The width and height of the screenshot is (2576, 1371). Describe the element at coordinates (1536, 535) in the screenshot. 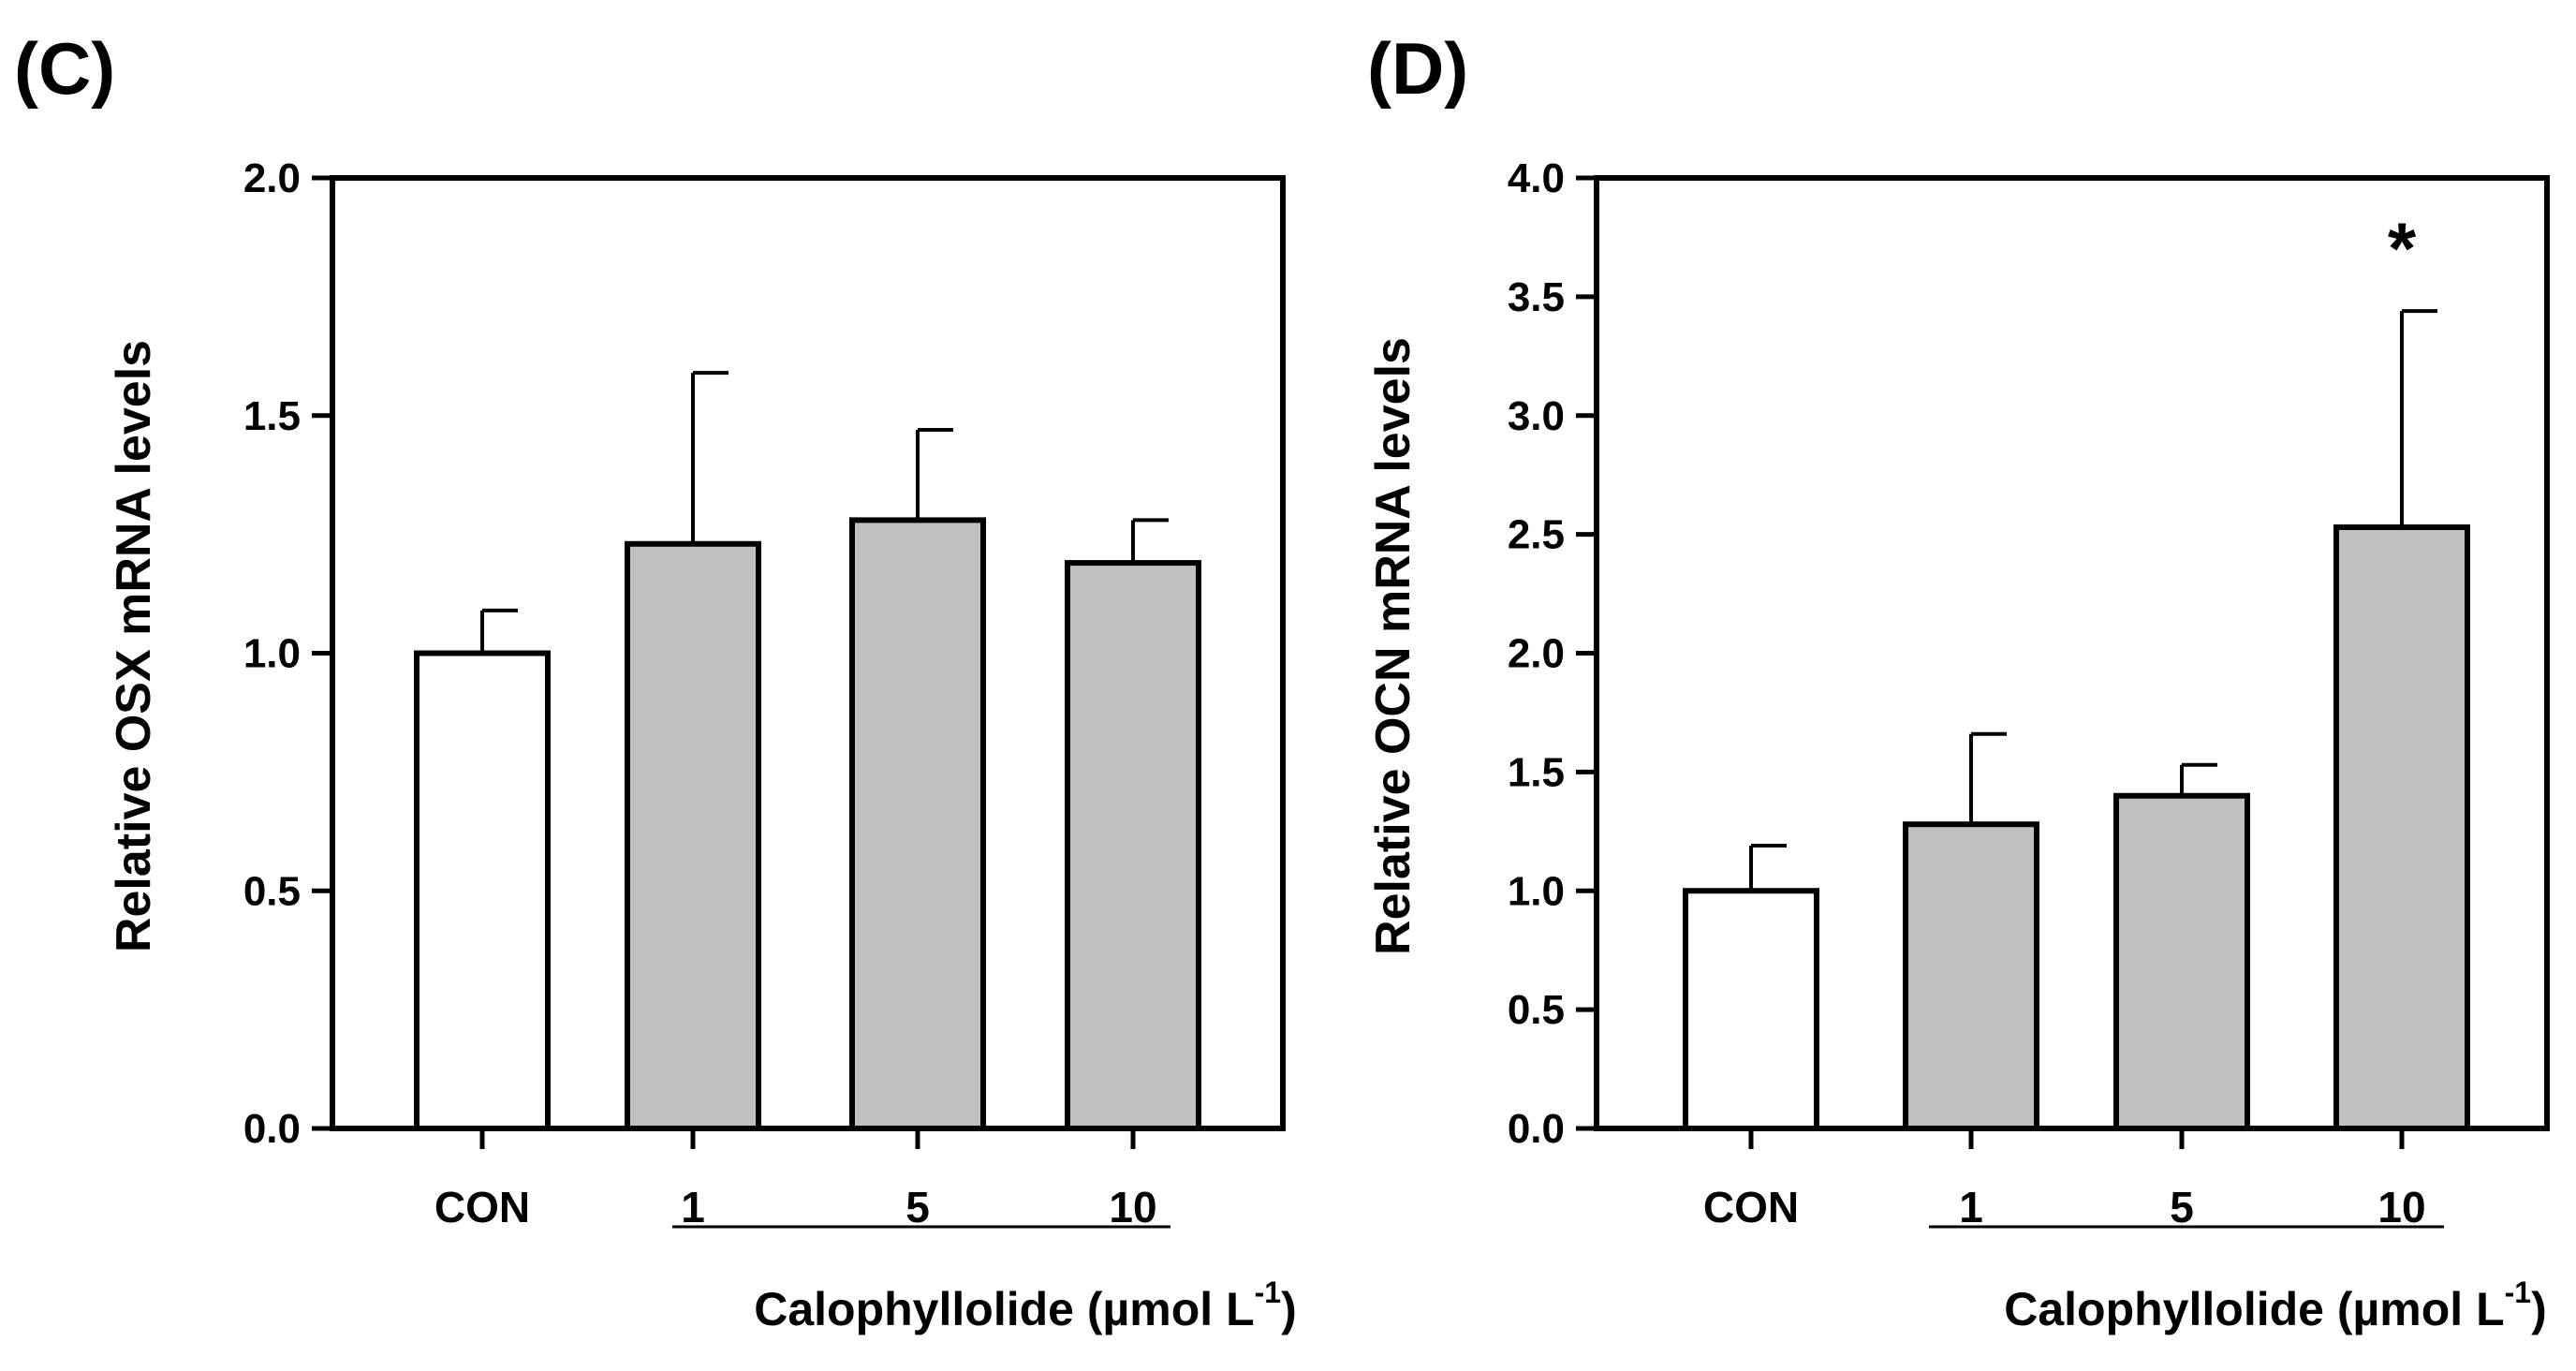

I see `y-tick-label: 2.5` at that location.